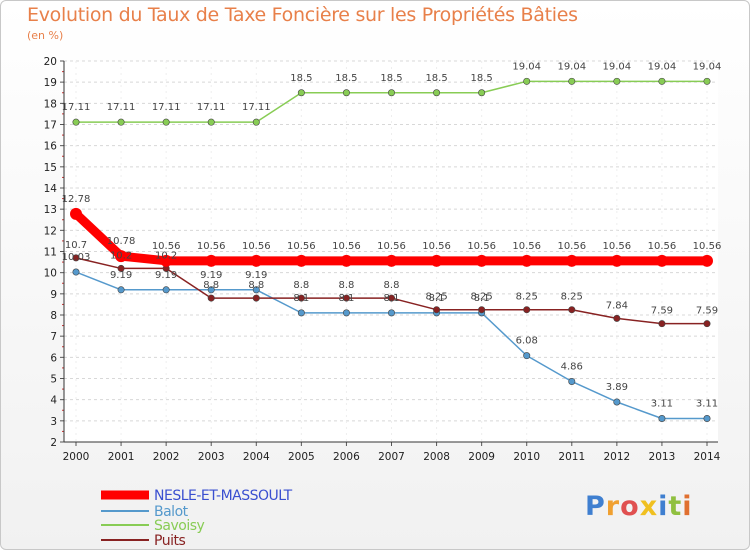 Image resolution: width=750 pixels, height=550 pixels. Describe the element at coordinates (53, 401) in the screenshot. I see `y-tick-label: 4` at that location.